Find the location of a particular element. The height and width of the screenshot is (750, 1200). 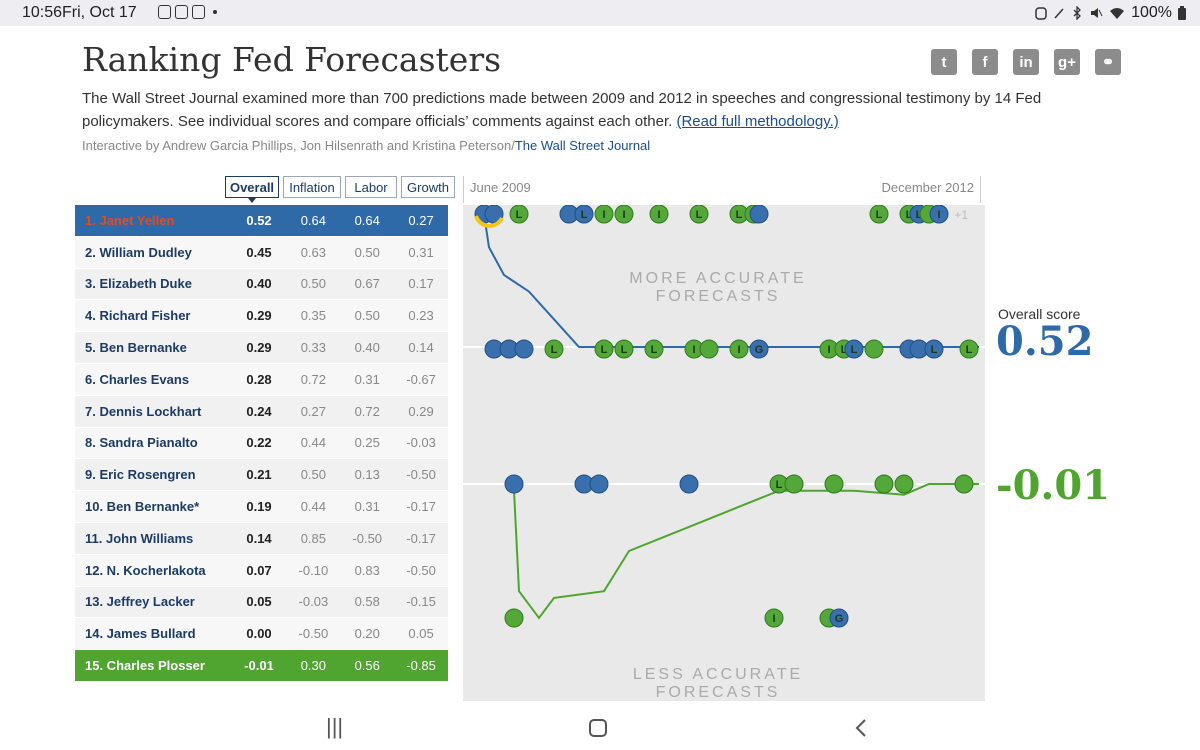

forecaster-name: 15. Charles Plosser is located at coordinates (145, 666).